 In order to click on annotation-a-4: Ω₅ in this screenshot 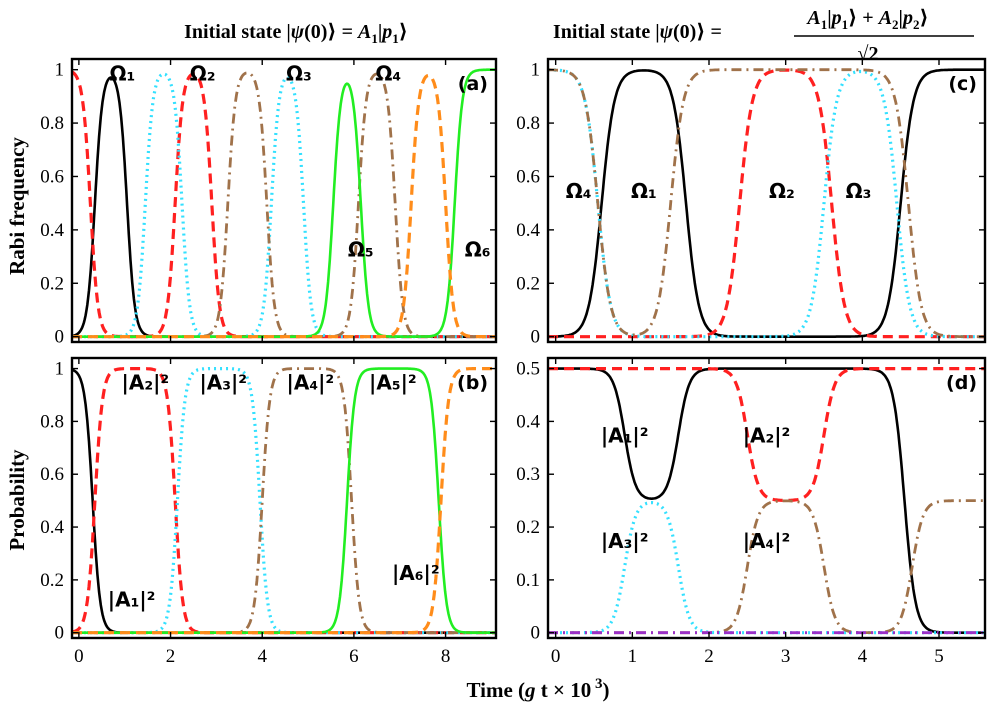, I will do `click(361, 250)`.